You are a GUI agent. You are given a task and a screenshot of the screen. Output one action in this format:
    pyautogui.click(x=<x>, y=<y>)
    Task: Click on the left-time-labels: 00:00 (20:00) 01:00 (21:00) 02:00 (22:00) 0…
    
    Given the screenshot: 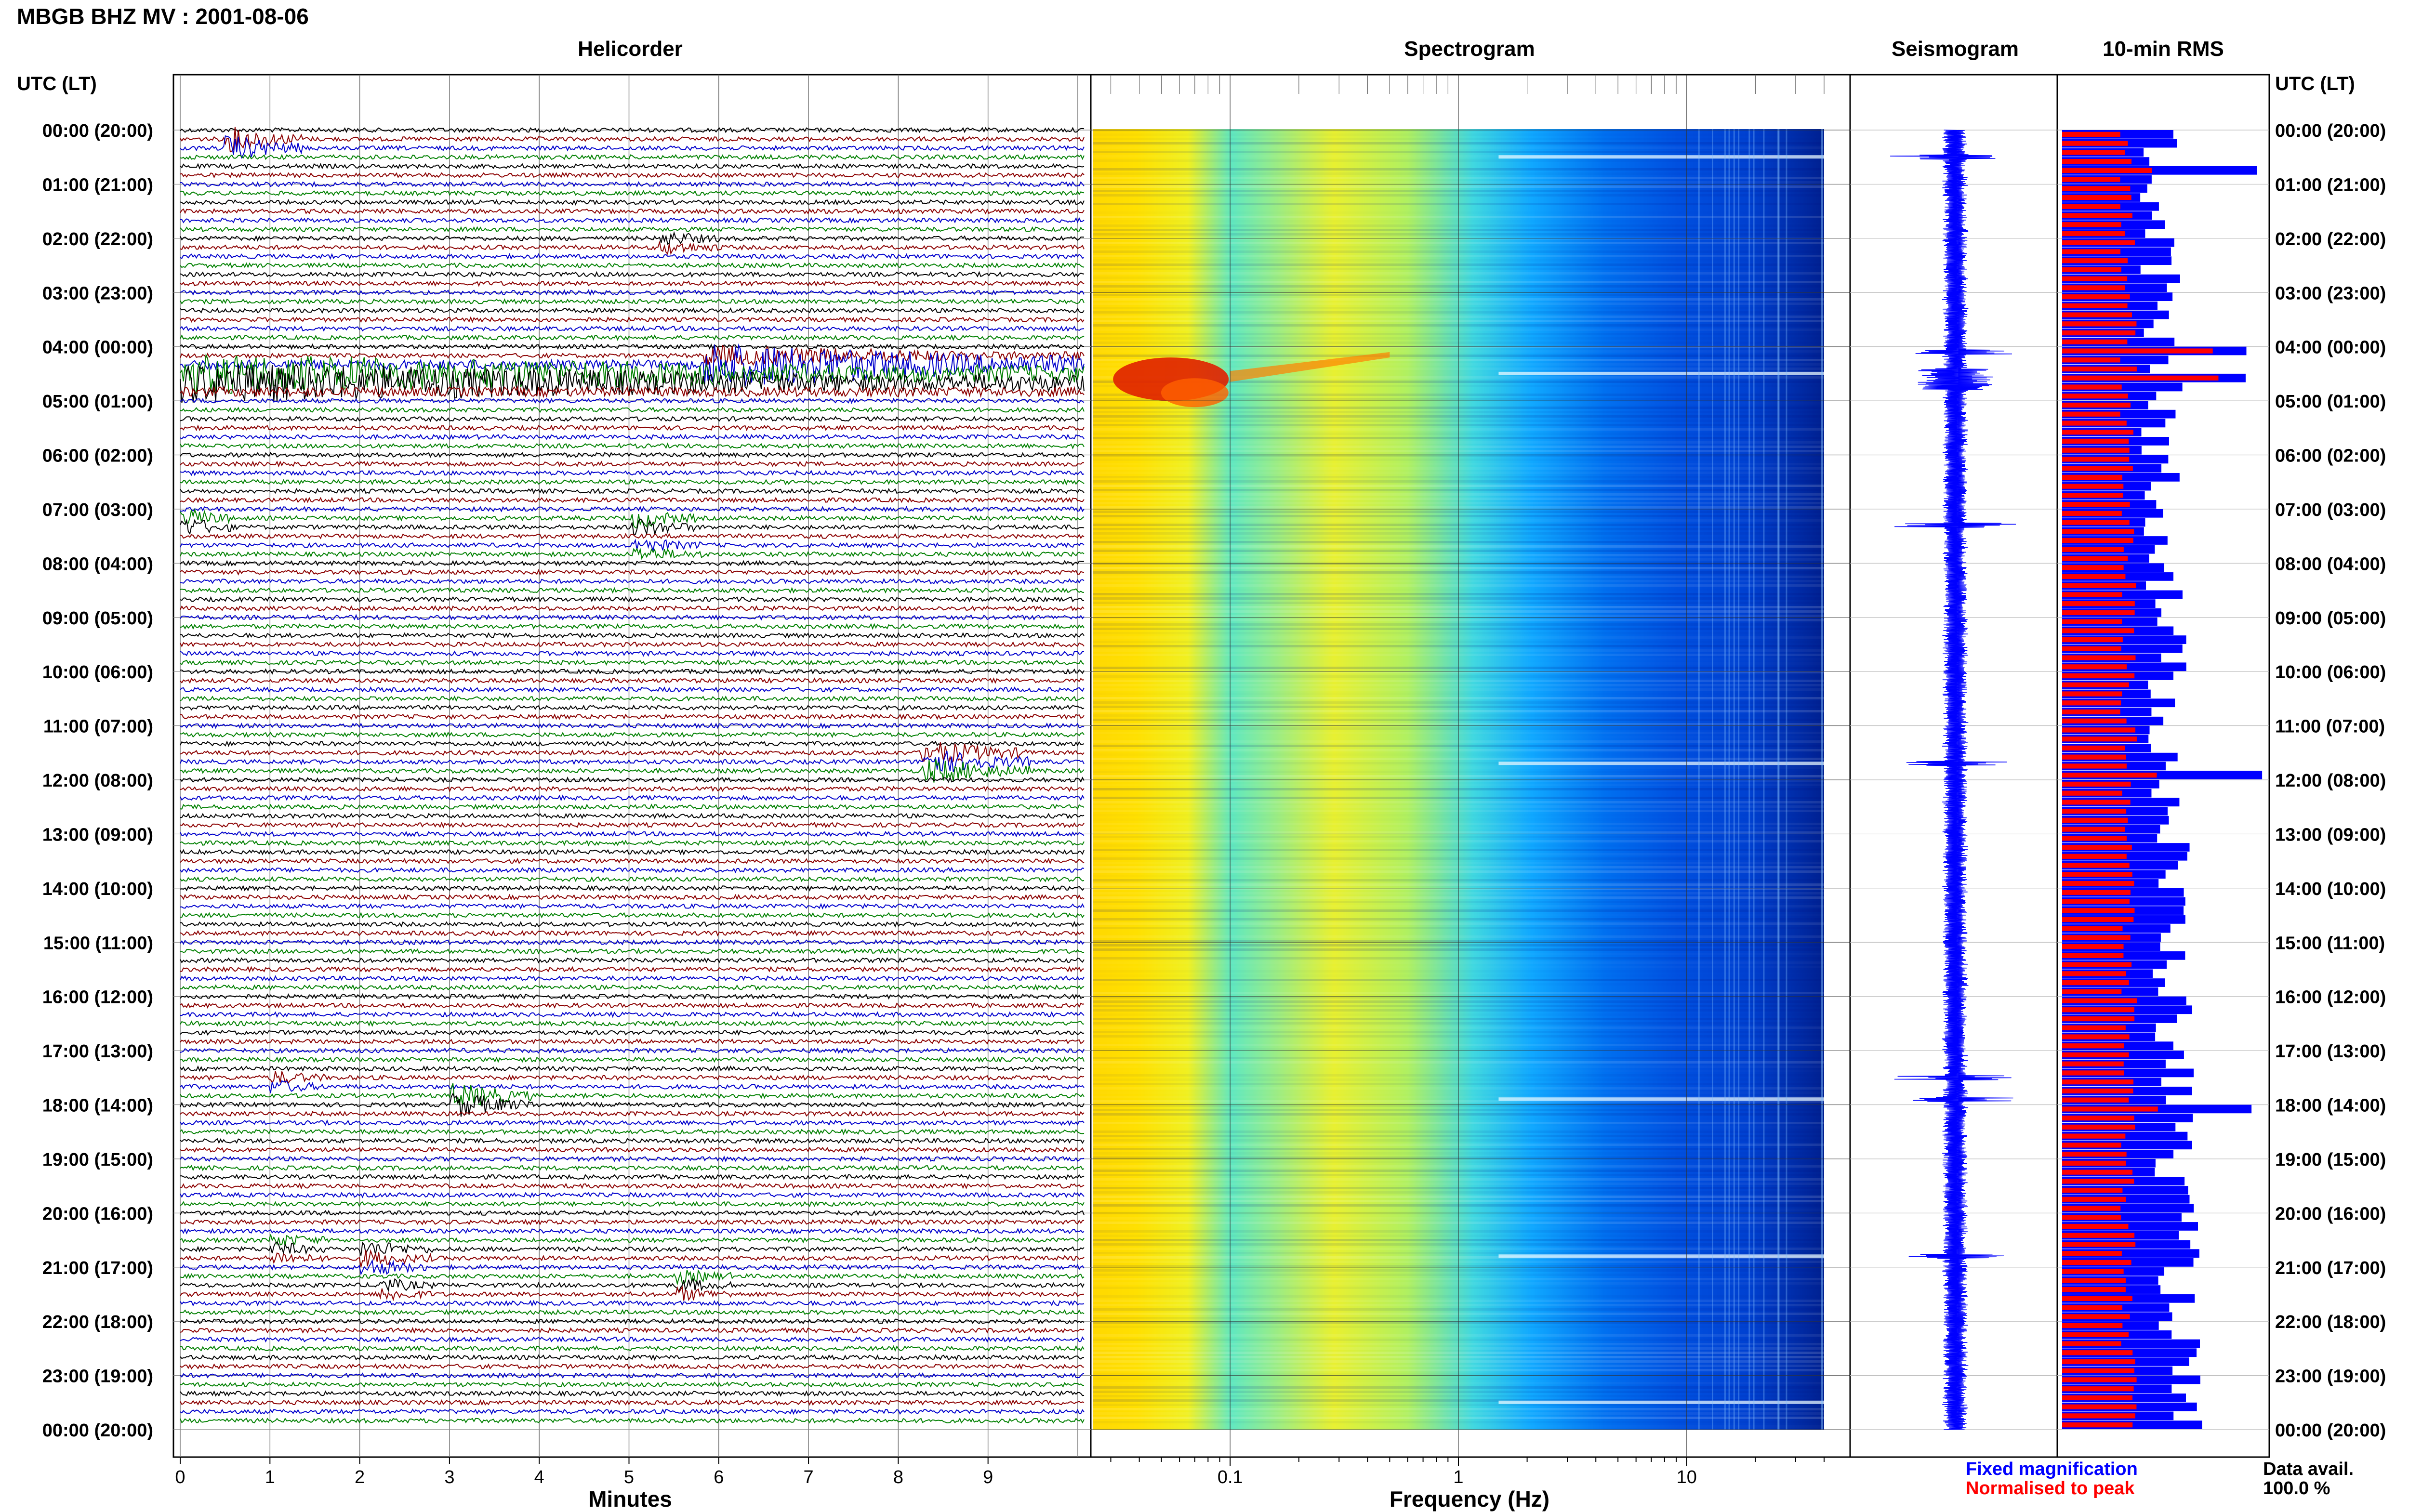 What is the action you would take?
    pyautogui.click(x=97, y=781)
    